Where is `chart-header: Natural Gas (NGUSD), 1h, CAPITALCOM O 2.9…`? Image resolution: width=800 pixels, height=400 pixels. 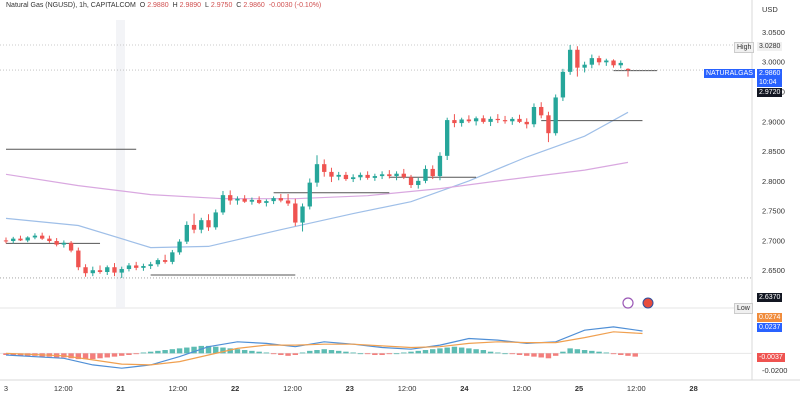
chart-header: Natural Gas (NGUSD), 1h, CAPITALCOM O 2.9… is located at coordinates (164, 5).